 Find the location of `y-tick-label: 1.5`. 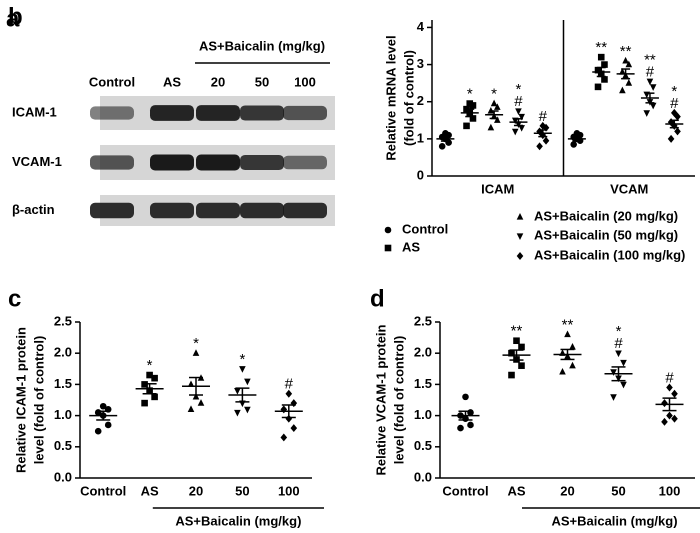

y-tick-label: 1.5 is located at coordinates (423, 383).